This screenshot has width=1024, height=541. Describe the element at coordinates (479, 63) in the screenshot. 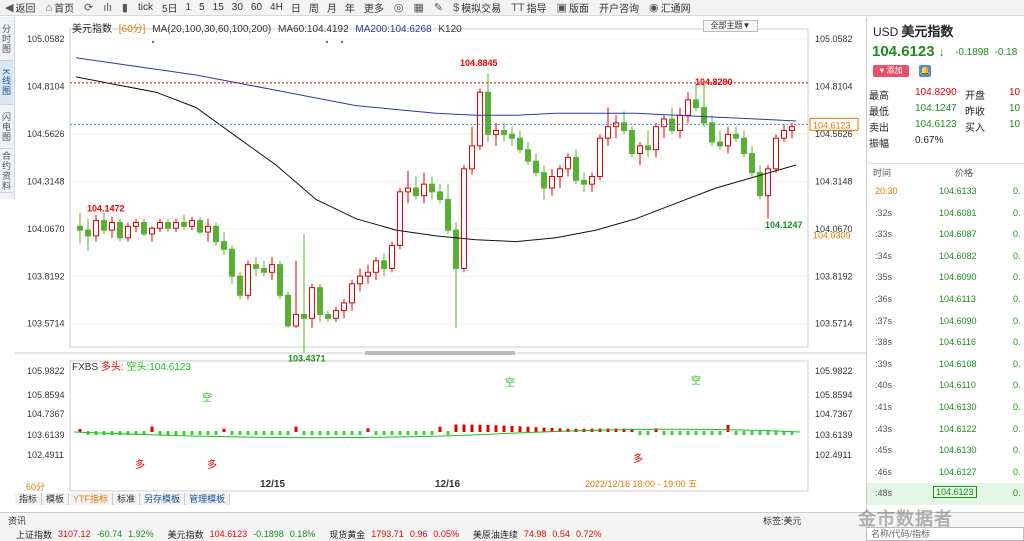

I see `annotation-high: 104.8845` at that location.